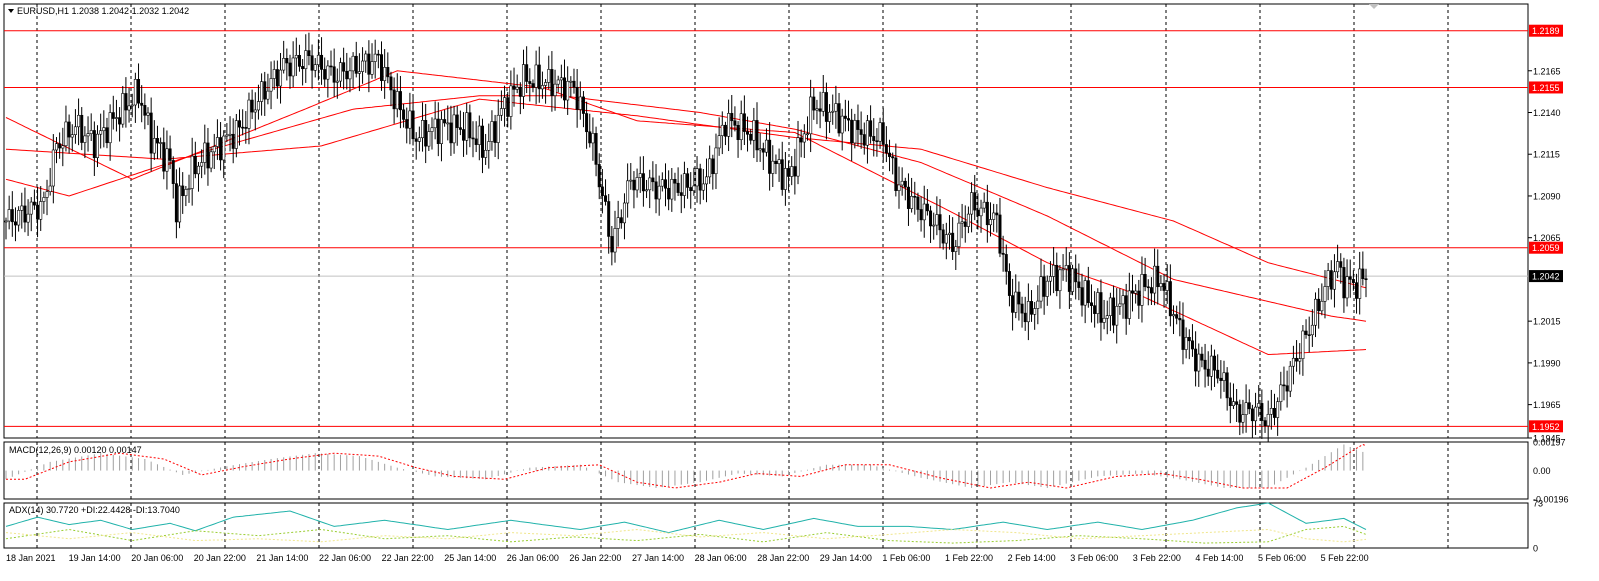  Describe the element at coordinates (11, 11) in the screenshot. I see `triangle-down-icon` at that location.